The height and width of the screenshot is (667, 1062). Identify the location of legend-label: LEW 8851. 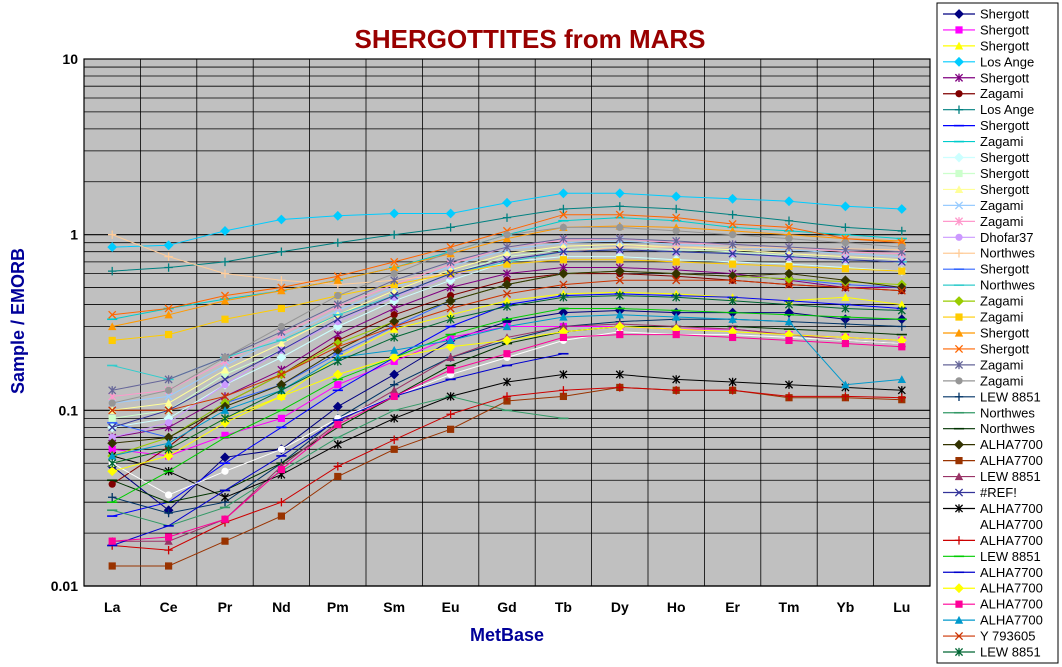
(1010, 396).